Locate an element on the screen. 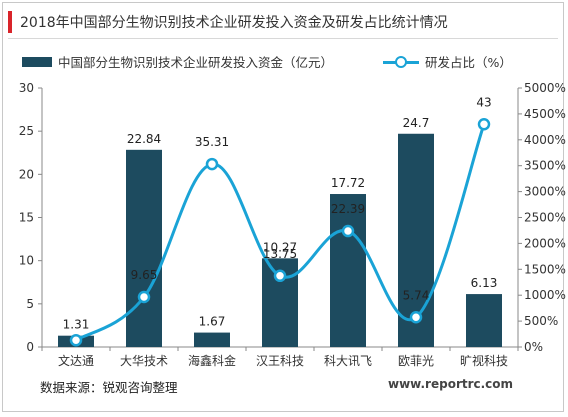 The height and width of the screenshot is (417, 568). legend-line-swatch is located at coordinates (401, 61).